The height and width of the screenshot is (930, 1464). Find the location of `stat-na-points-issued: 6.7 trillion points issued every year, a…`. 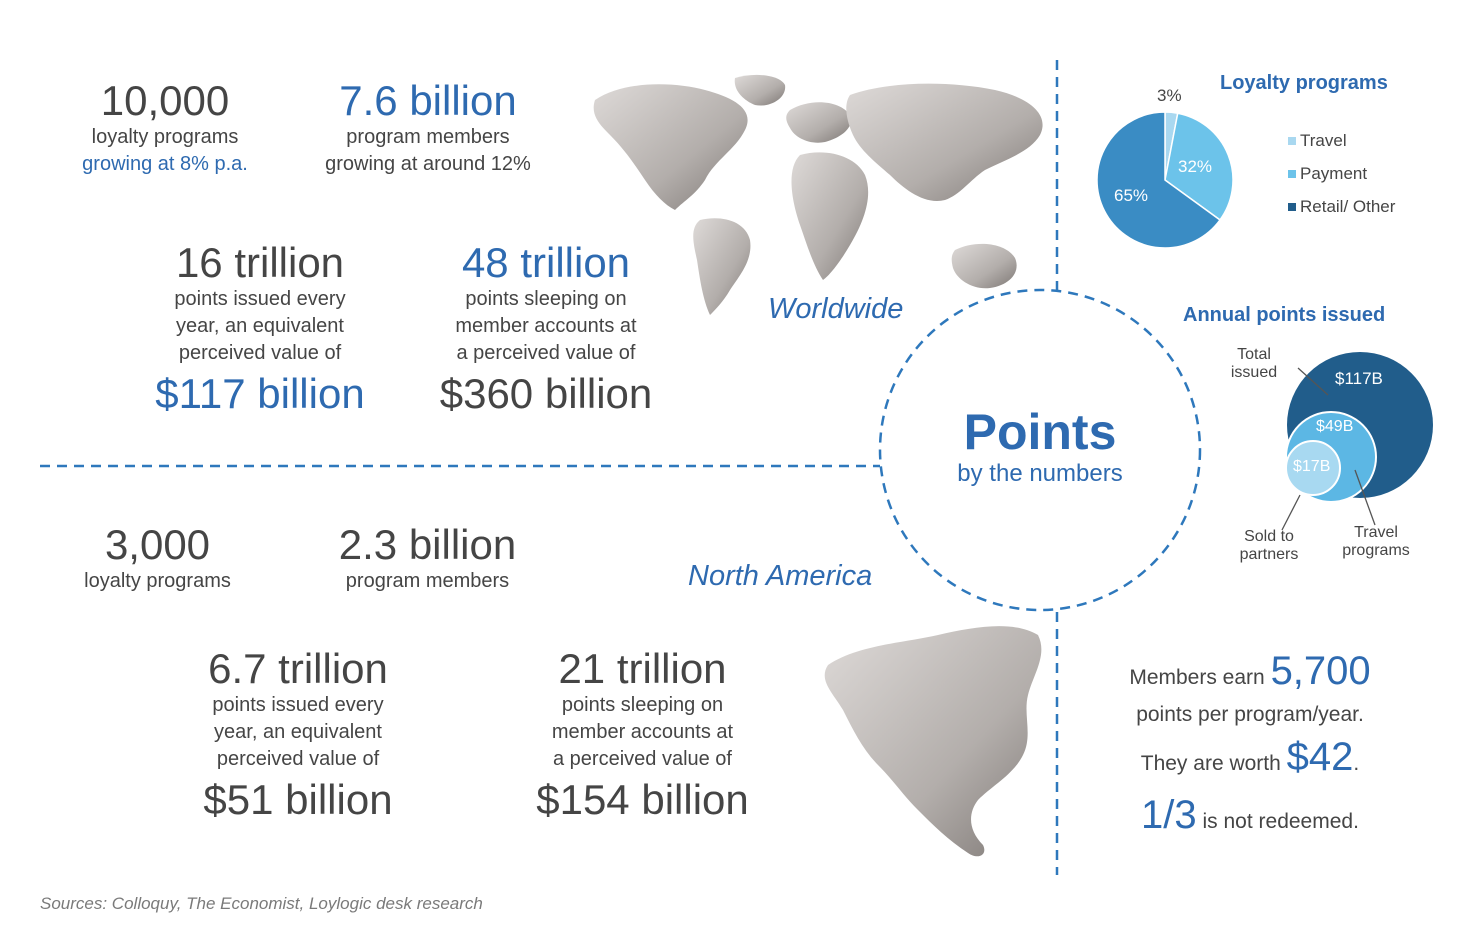

stat-na-points-issued: 6.7 trillion points issued every year, a… is located at coordinates (298, 734).